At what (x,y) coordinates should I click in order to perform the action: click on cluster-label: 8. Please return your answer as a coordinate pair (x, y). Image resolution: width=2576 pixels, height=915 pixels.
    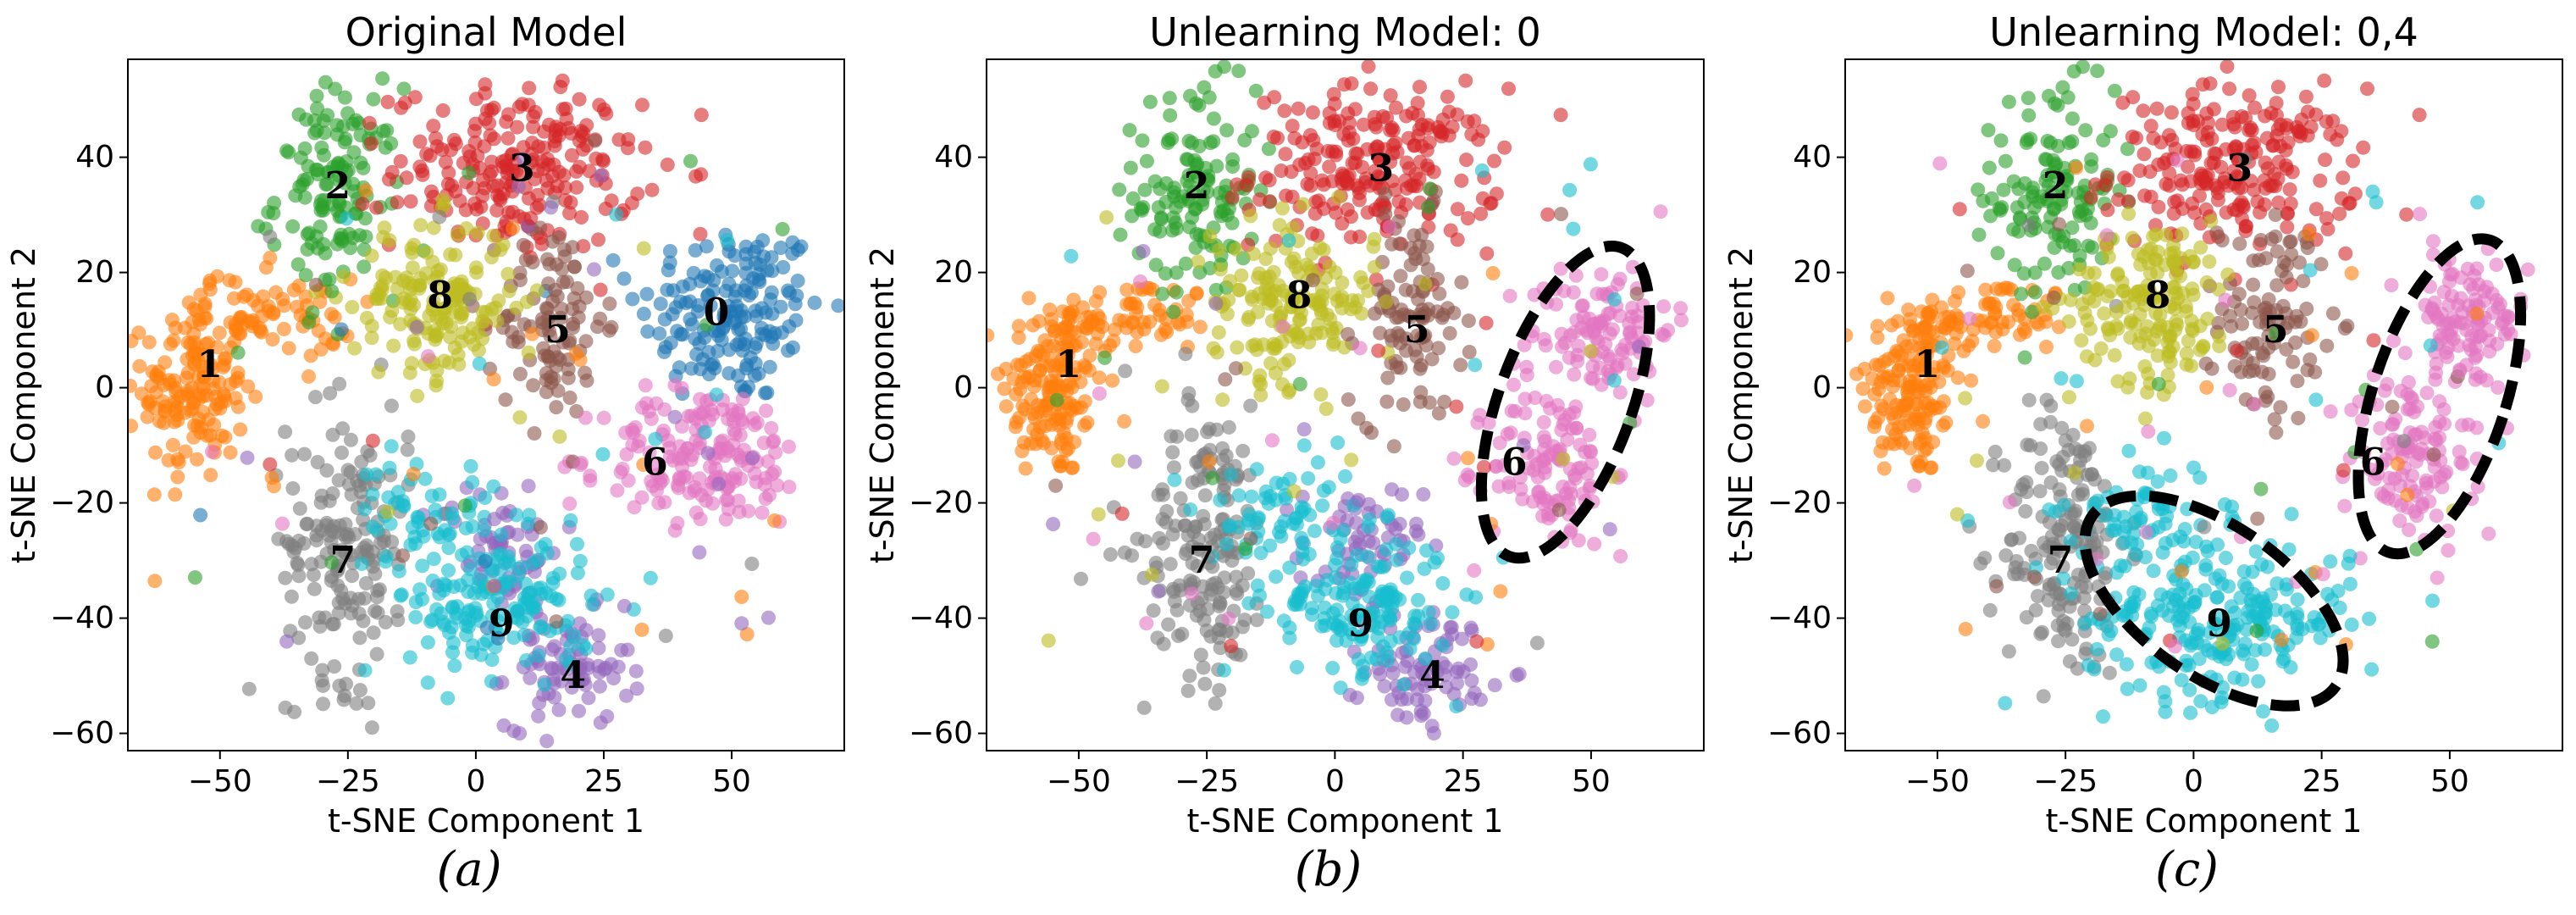
    Looking at the image, I should click on (440, 295).